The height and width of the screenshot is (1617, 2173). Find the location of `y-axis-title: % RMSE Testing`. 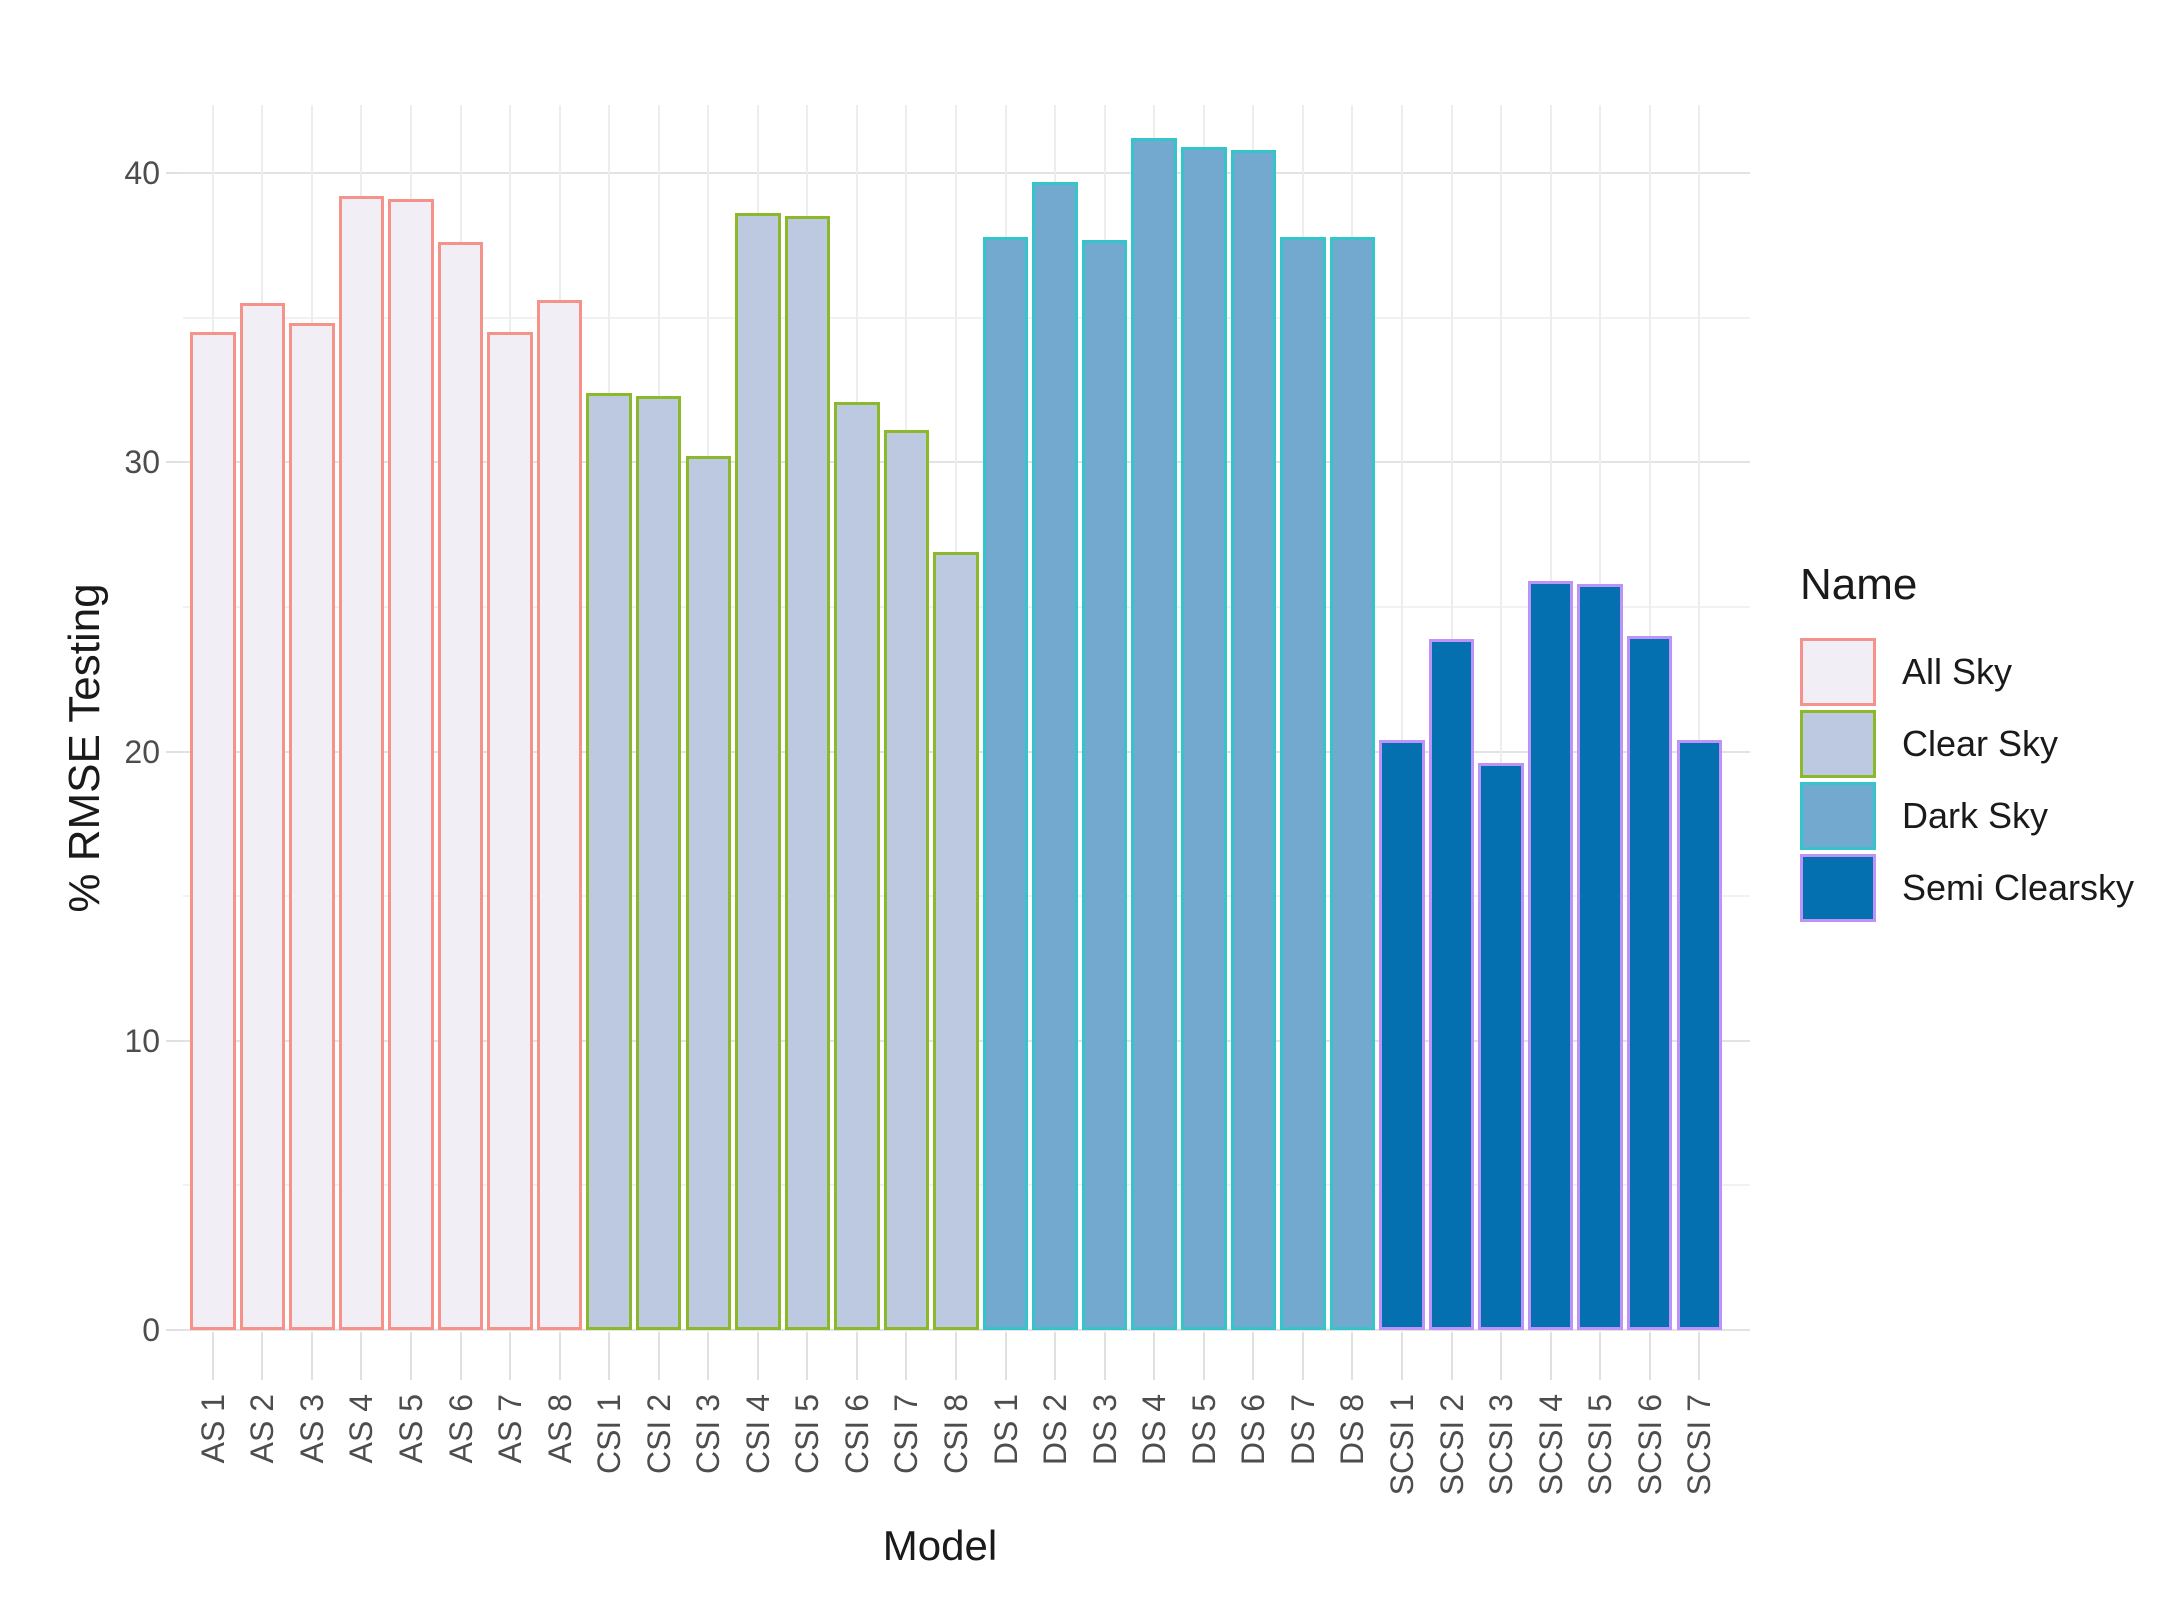

y-axis-title: % RMSE Testing is located at coordinates (84, 748).